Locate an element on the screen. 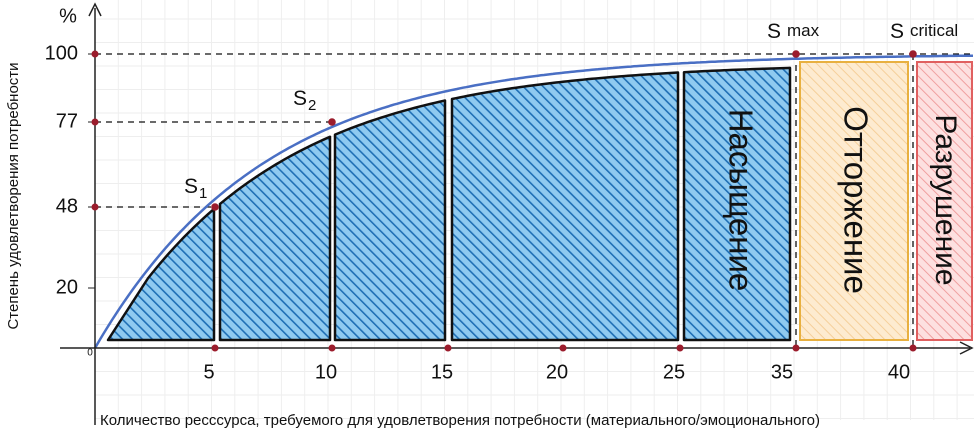  y-arrow is located at coordinates (95, 9).